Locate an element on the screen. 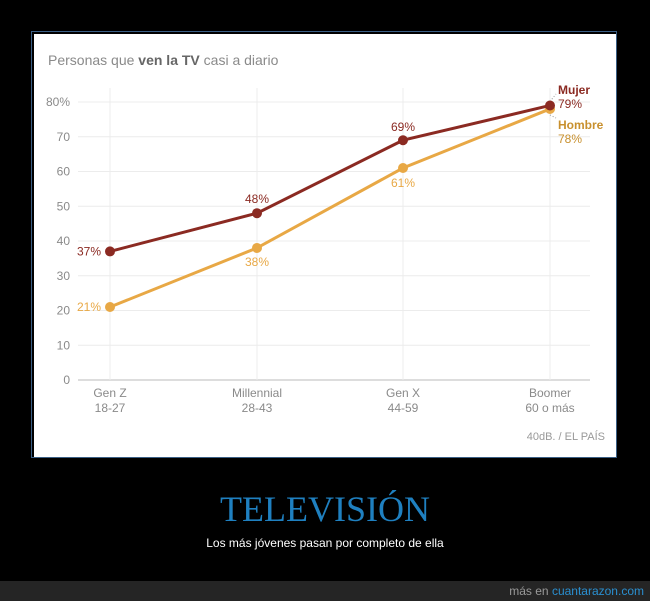 The image size is (650, 601). data-label: 79% is located at coordinates (570, 104).